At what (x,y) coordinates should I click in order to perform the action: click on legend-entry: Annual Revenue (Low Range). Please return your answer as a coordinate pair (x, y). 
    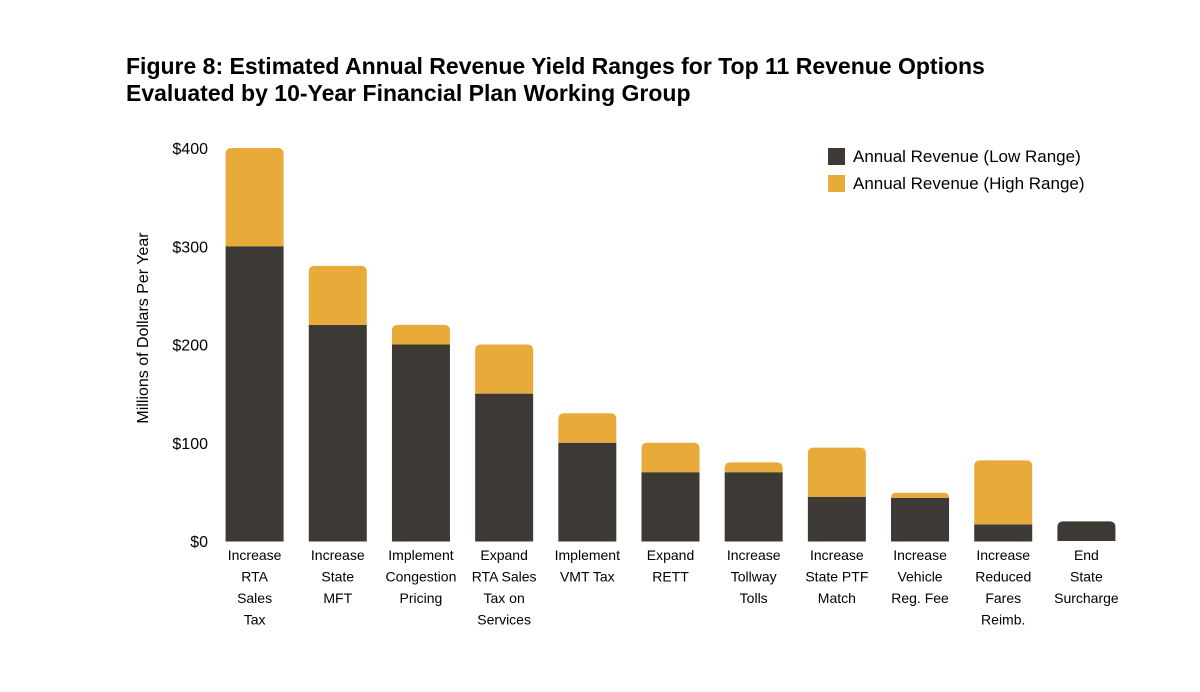
    Looking at the image, I should click on (967, 156).